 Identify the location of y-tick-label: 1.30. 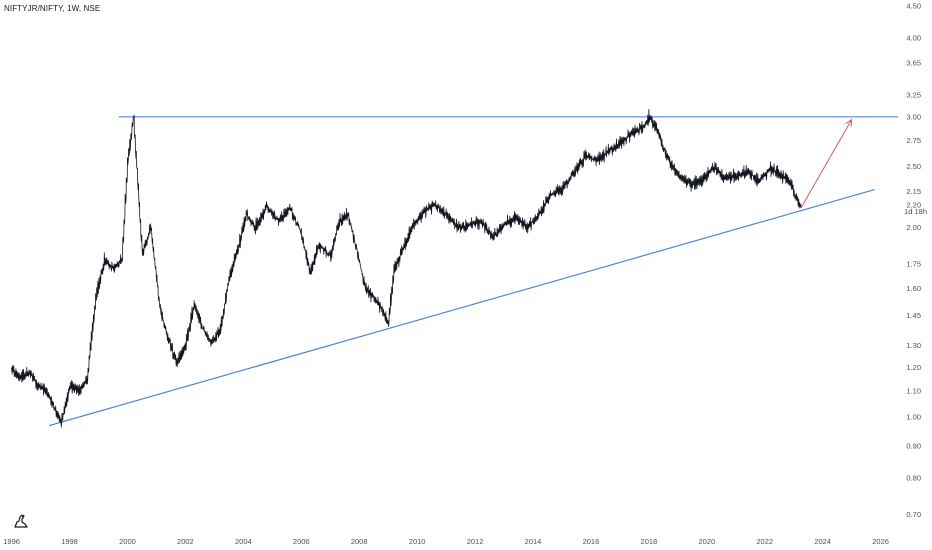
(913, 345).